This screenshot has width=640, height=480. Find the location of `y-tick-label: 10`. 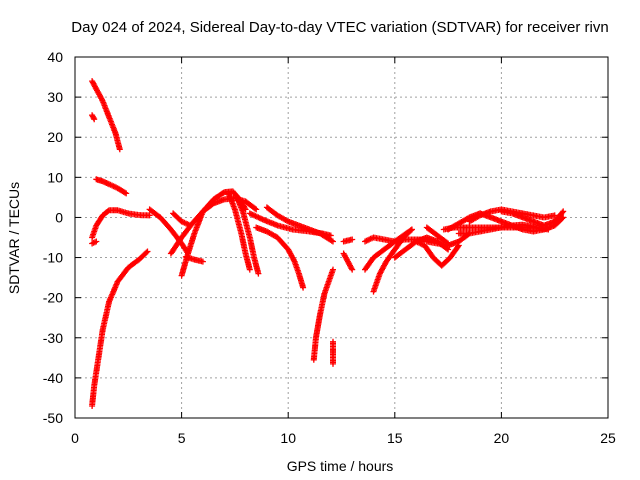

y-tick-label: 10 is located at coordinates (55, 177).